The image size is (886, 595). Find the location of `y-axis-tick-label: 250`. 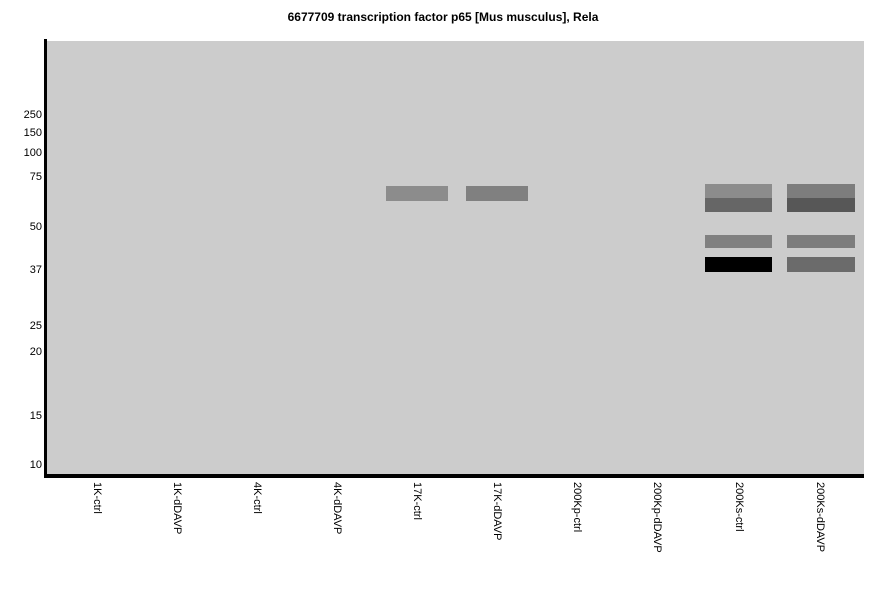

y-axis-tick-label: 250 is located at coordinates (32, 115).